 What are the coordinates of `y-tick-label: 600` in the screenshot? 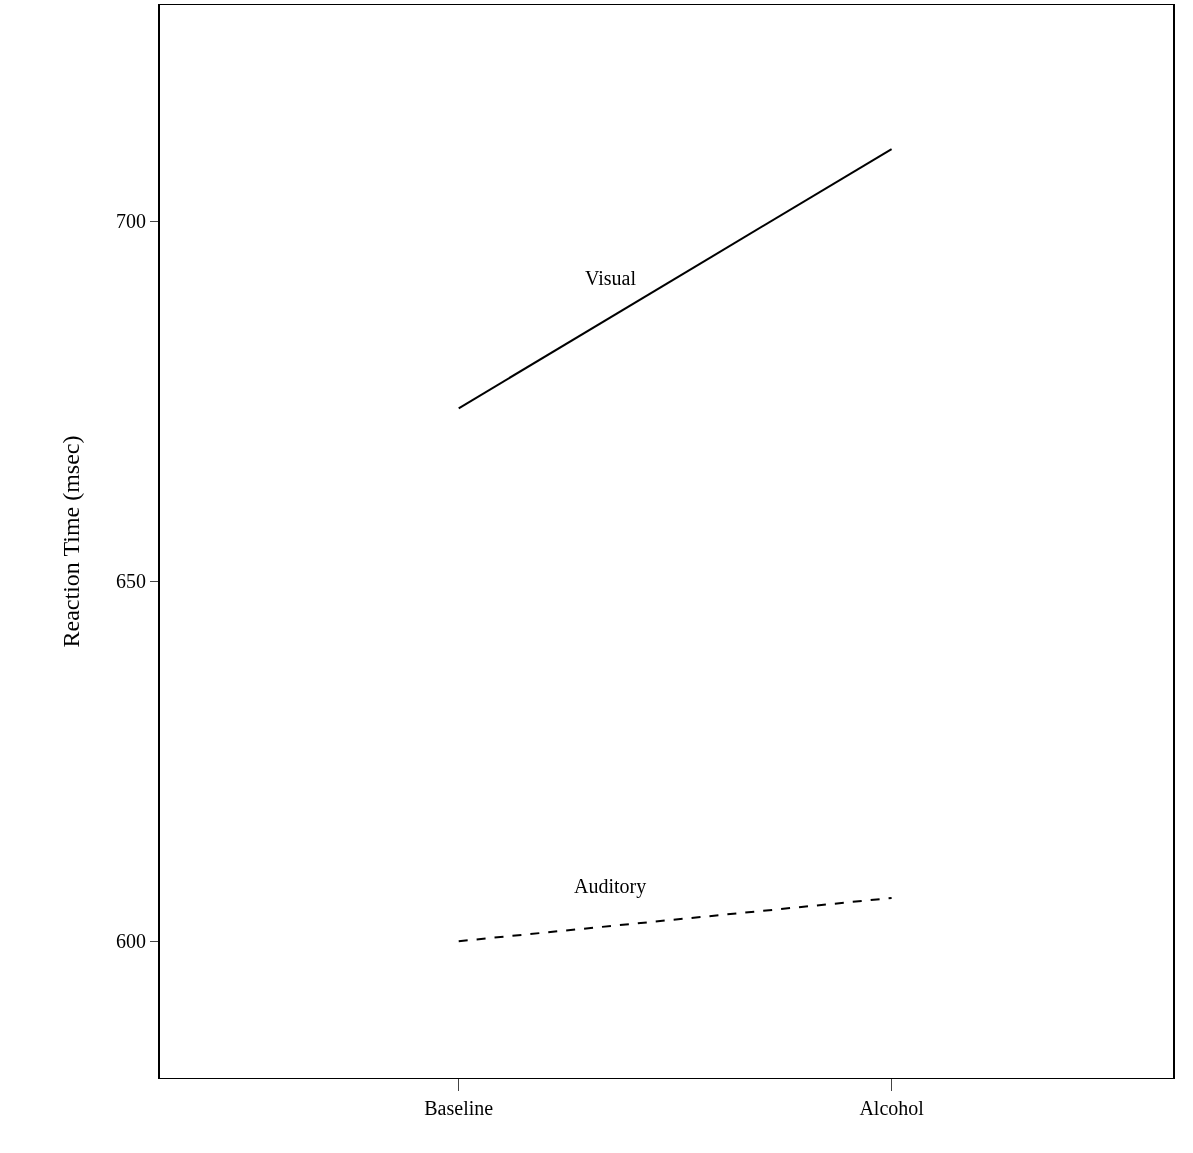 It's located at (131, 941).